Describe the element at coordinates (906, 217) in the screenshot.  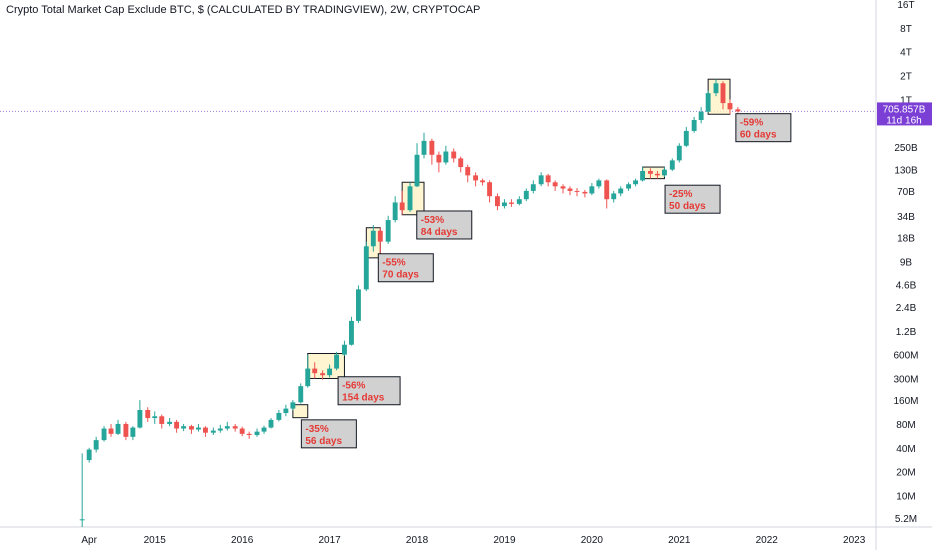
I see `y-tick-label: 34B` at that location.